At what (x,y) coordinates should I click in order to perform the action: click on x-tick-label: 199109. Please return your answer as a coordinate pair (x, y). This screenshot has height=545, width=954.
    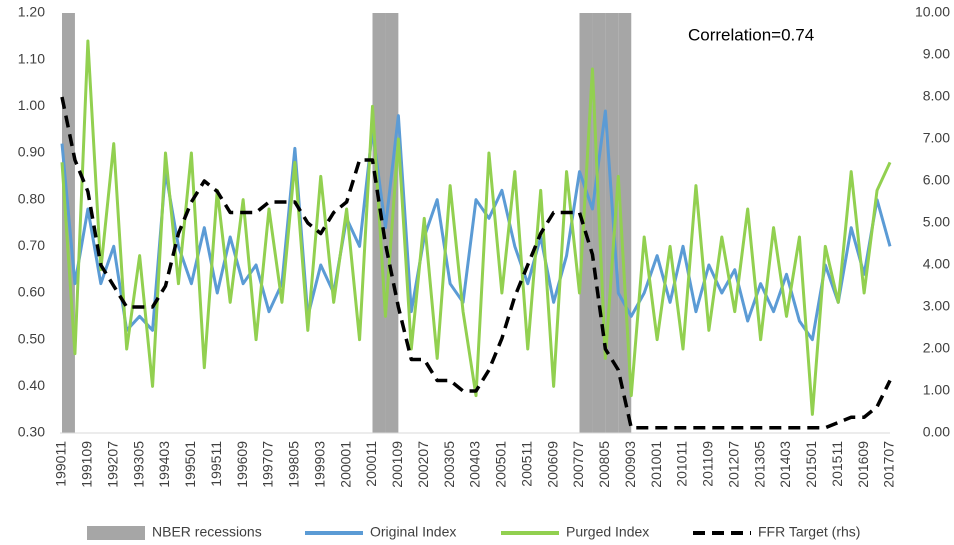
    Looking at the image, I should click on (87, 464).